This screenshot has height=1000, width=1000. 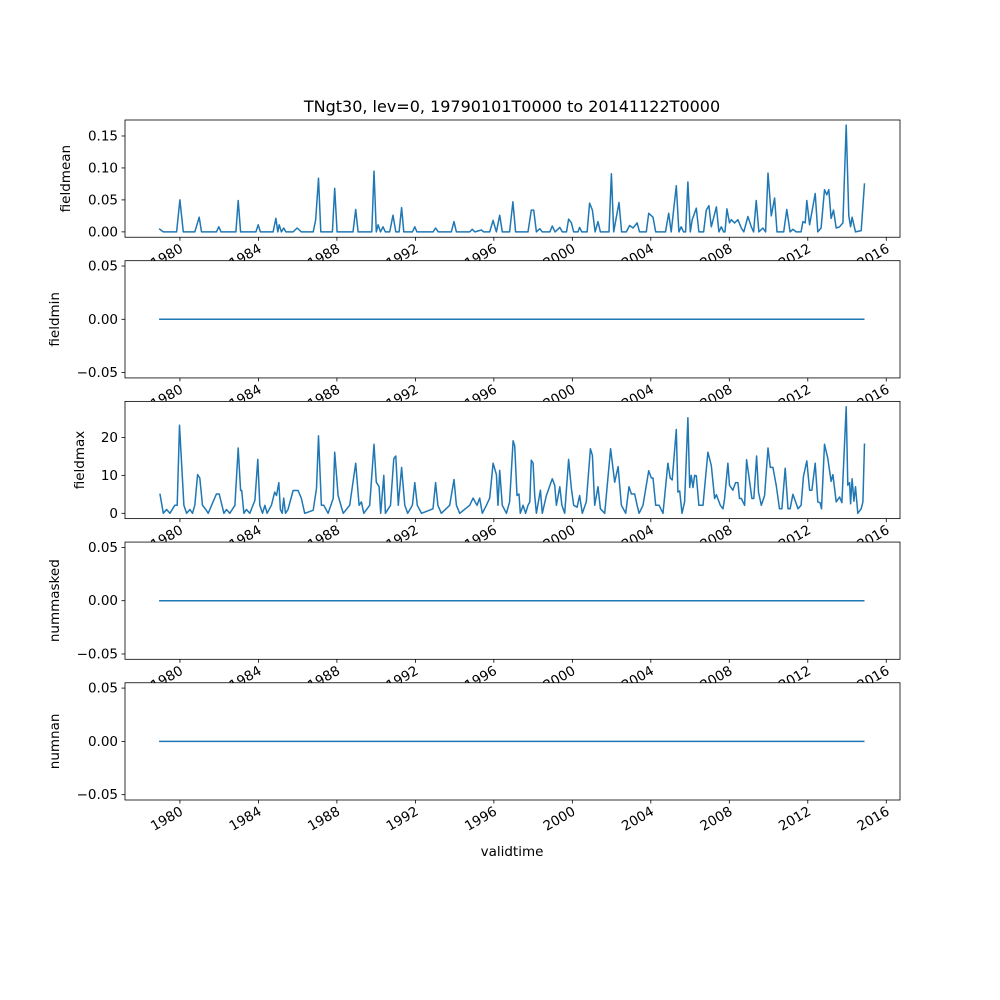 What do you see at coordinates (512, 852) in the screenshot?
I see `x-axis-label: validtime` at bounding box center [512, 852].